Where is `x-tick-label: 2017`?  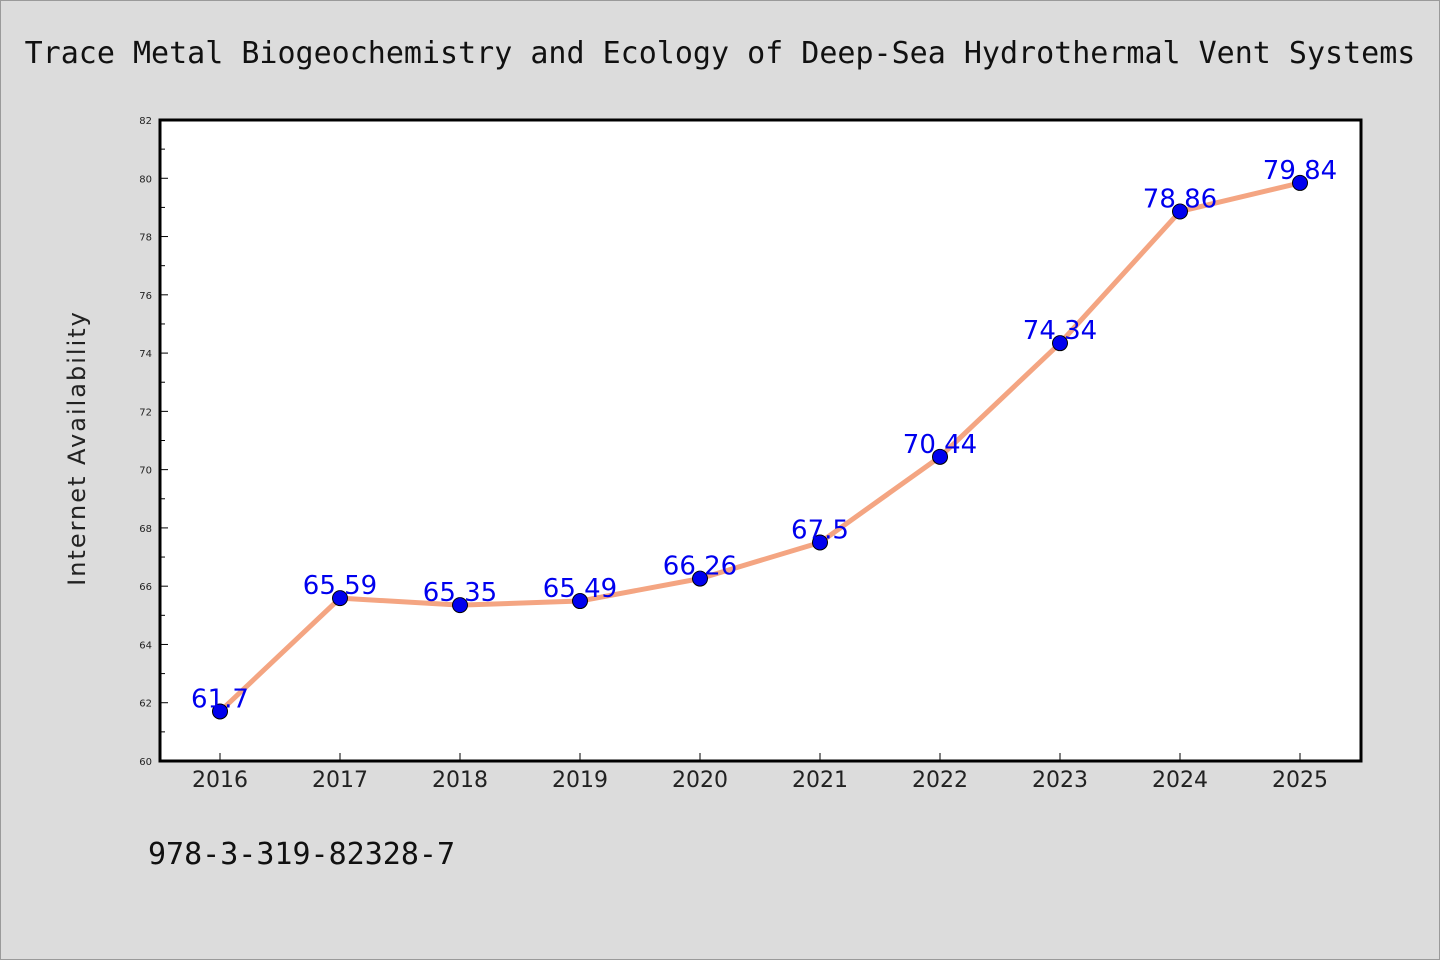
x-tick-label: 2017 is located at coordinates (340, 780).